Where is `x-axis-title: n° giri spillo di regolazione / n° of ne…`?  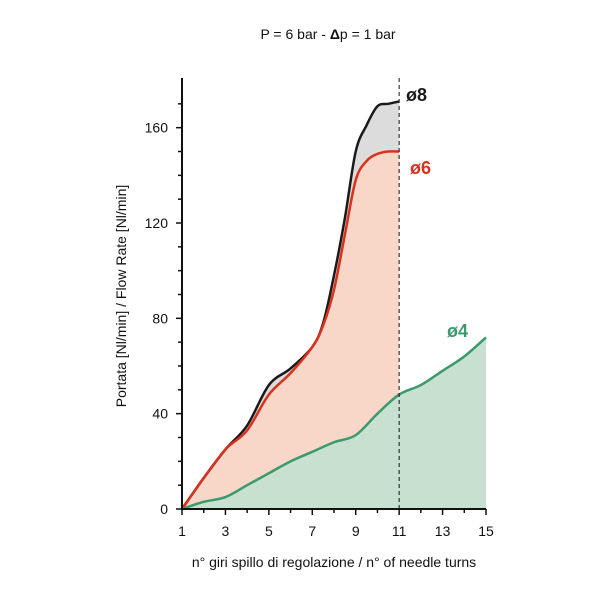 x-axis-title: n° giri spillo di regolazione / n° of ne… is located at coordinates (334, 562).